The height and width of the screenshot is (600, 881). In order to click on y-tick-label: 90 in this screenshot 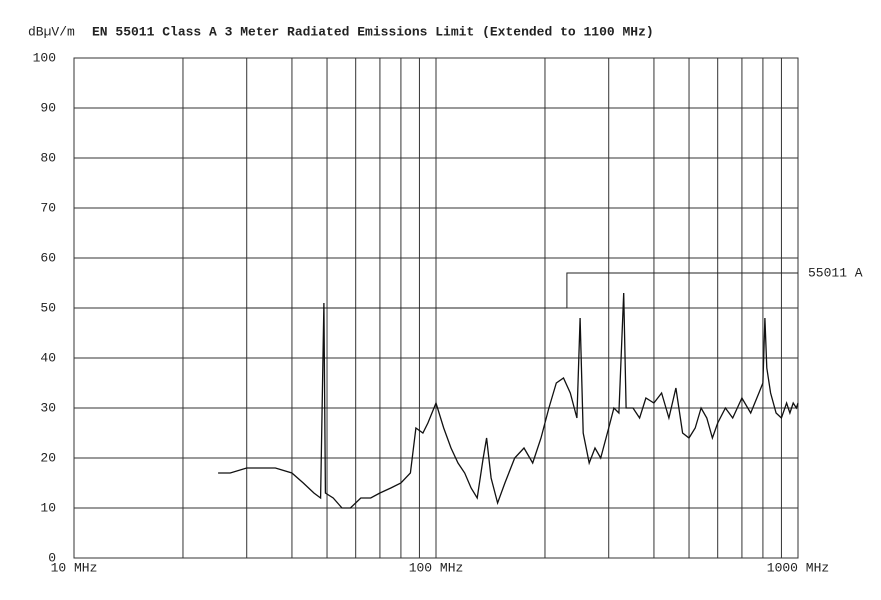, I will do `click(48, 107)`.